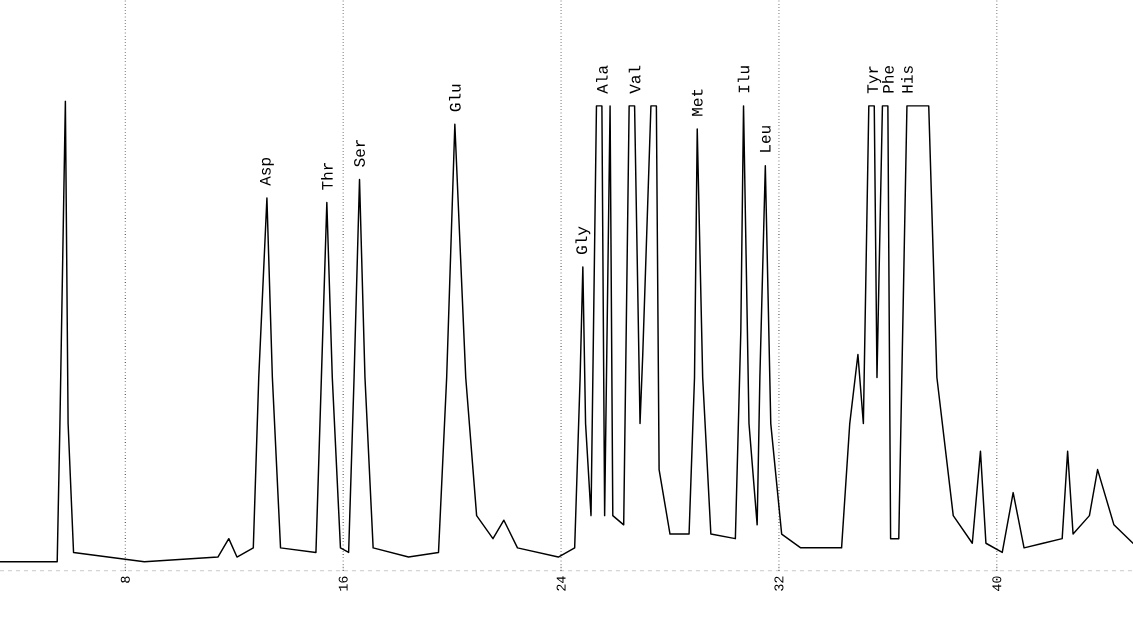 The height and width of the screenshot is (631, 1133). I want to click on annotation: Val, so click(634, 79).